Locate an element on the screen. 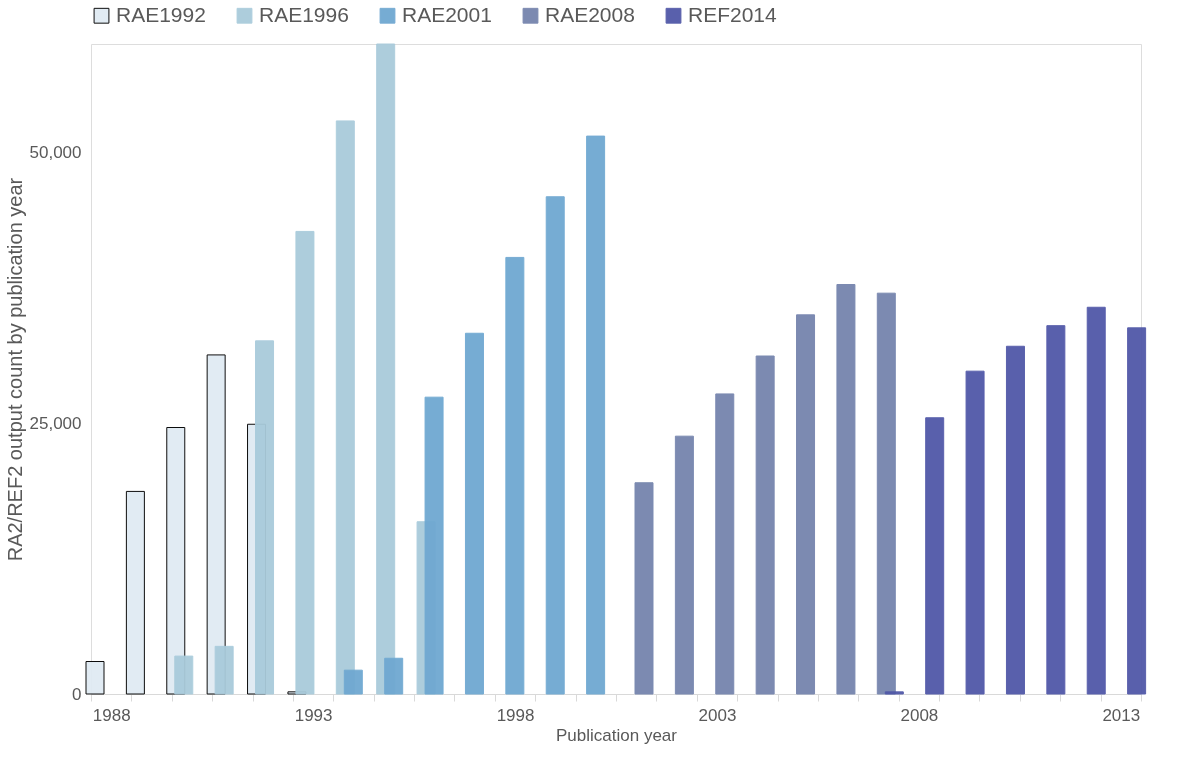 Image resolution: width=1194 pixels, height=776 pixels. legend-label: RAE2008 is located at coordinates (590, 14).